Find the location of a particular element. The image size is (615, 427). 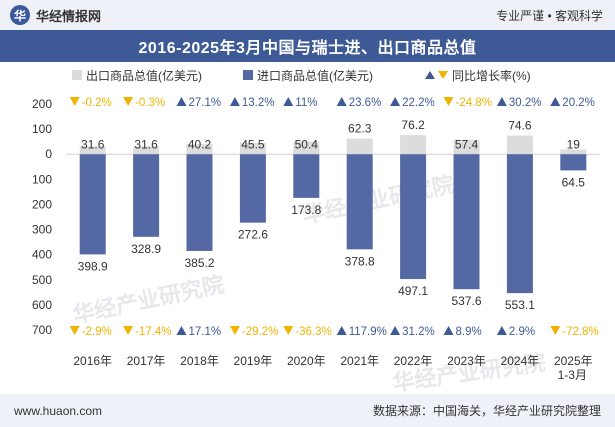

export-growth-label: 30.2% is located at coordinates (525, 103).